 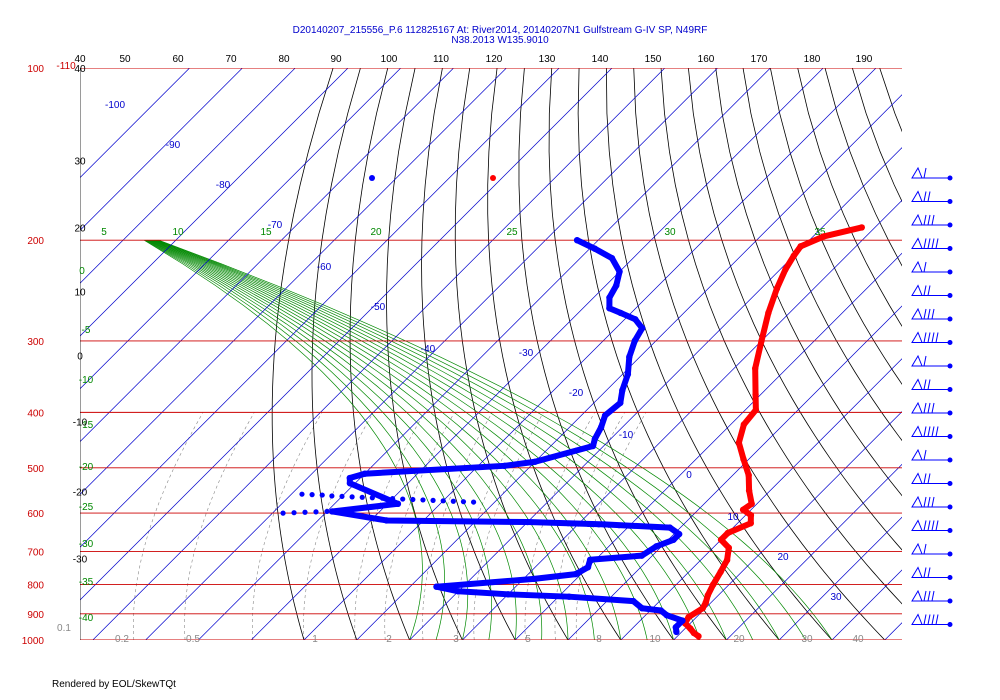 I want to click on top-temperature-tick: 120, so click(x=494, y=59).